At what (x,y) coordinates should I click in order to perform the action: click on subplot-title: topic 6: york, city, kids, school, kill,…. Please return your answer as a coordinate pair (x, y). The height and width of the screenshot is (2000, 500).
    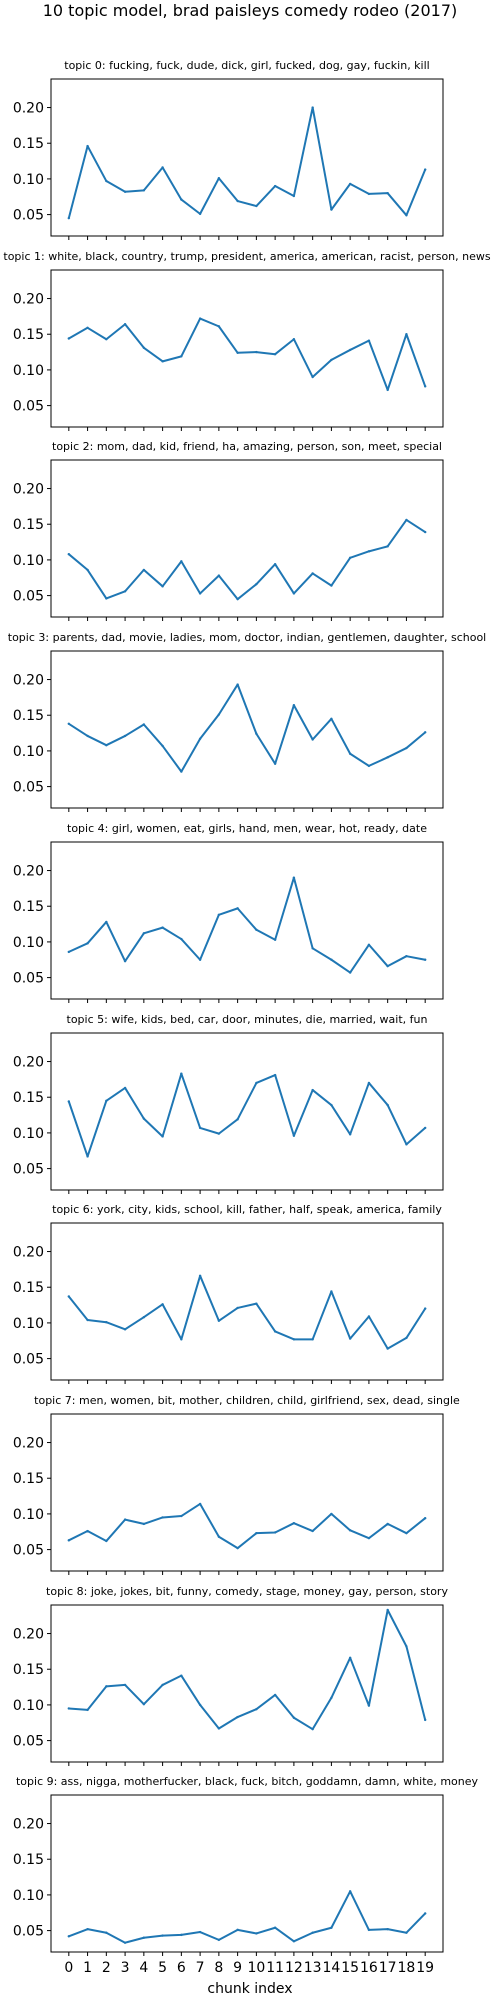
    Looking at the image, I should click on (247, 1209).